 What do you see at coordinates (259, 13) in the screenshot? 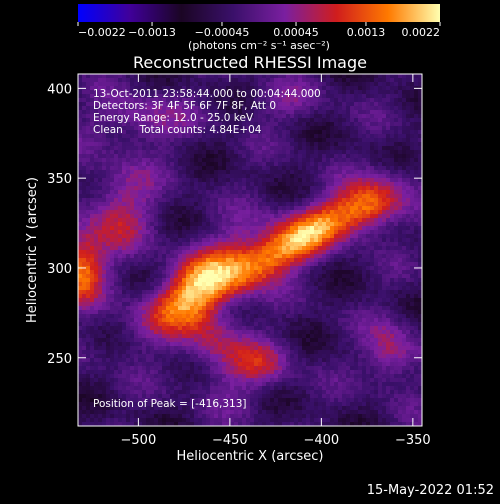
I see `colorbar` at bounding box center [259, 13].